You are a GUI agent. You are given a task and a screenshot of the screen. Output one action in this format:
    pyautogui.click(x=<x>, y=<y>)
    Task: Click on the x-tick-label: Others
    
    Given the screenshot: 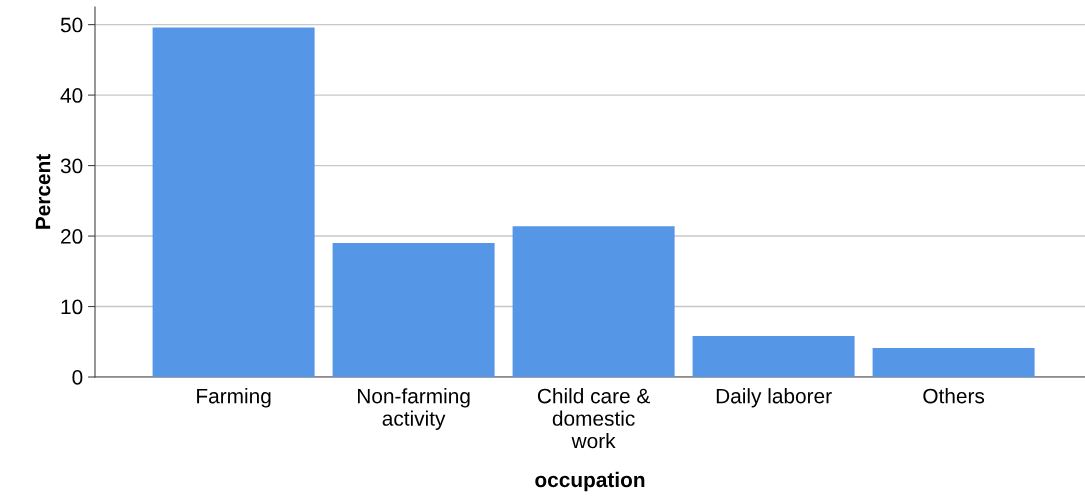 What is the action you would take?
    pyautogui.click(x=954, y=396)
    